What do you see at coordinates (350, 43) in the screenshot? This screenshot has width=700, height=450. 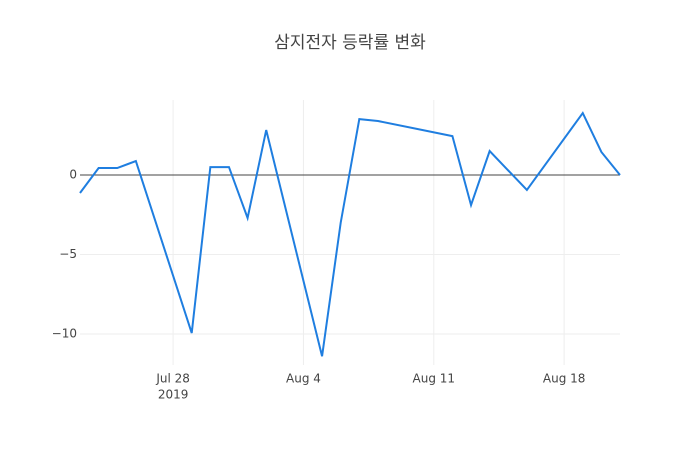 I see `chart-title: 삼지전자 등락률 변화` at bounding box center [350, 43].